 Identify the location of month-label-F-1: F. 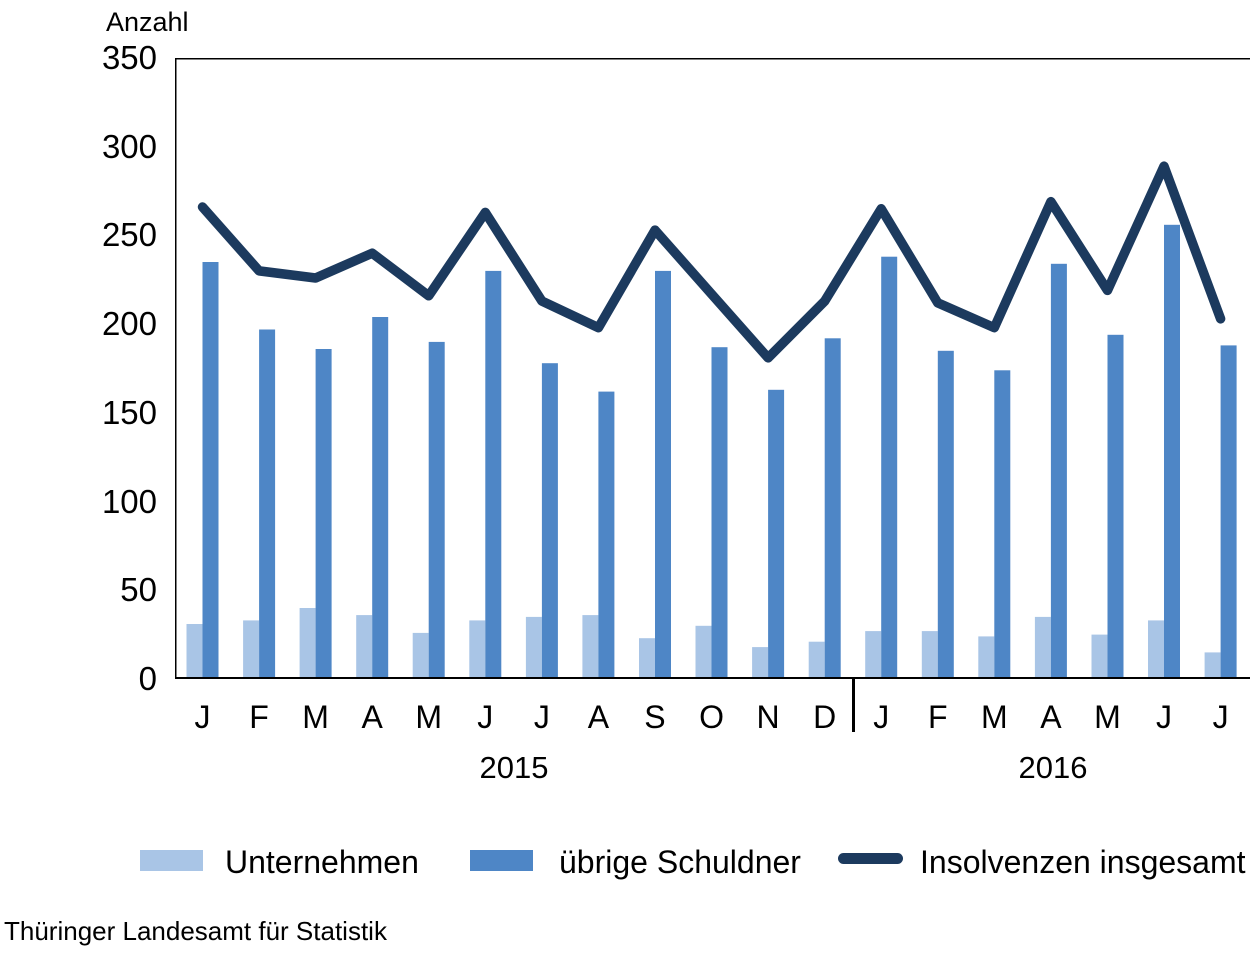
(259, 717).